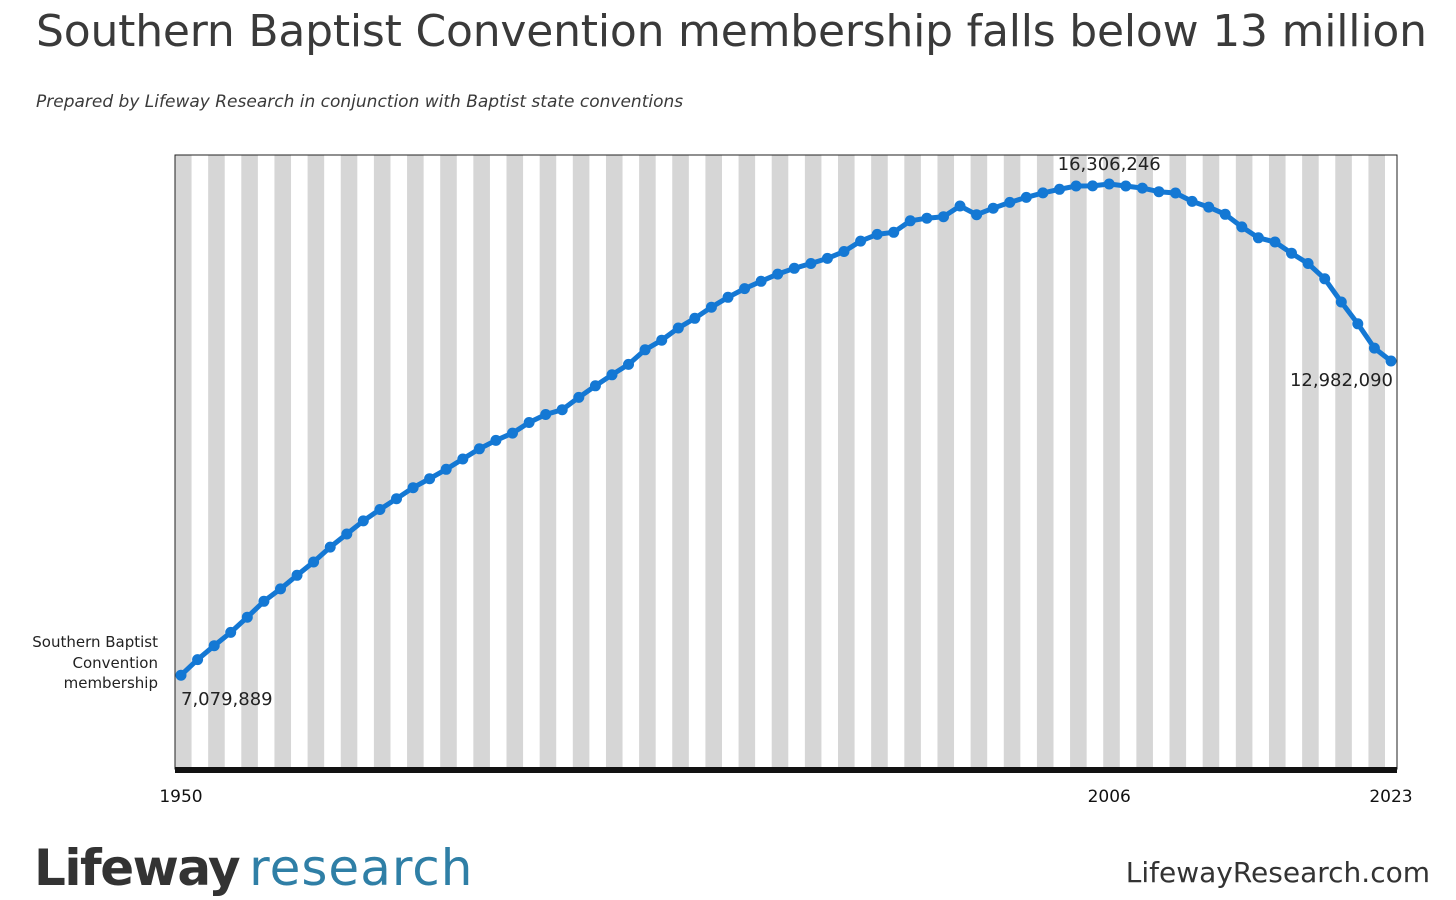 The height and width of the screenshot is (900, 1456). What do you see at coordinates (695, 318) in the screenshot?
I see `data-point-1981` at bounding box center [695, 318].